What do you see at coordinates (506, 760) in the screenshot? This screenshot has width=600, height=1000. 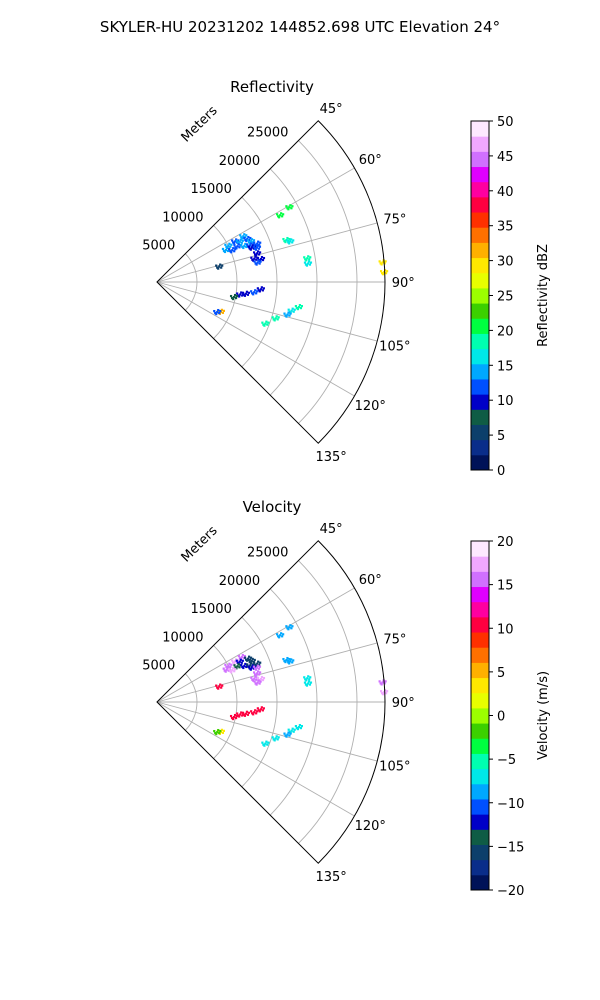 I see `colorbar-tick-label: −5` at bounding box center [506, 760].